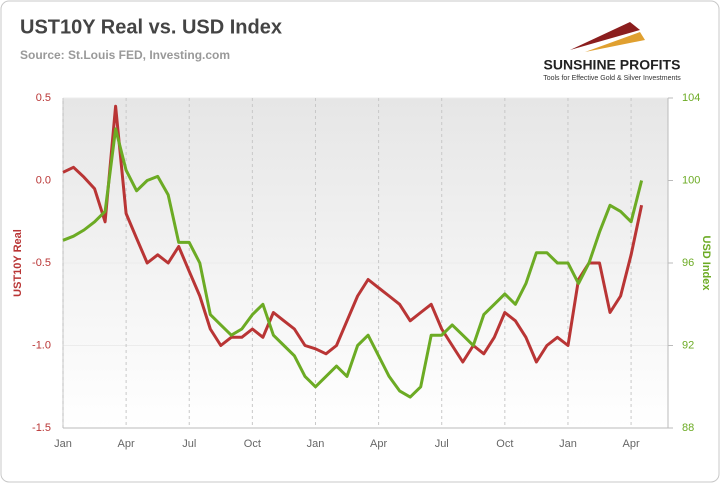 This screenshot has height=488, width=720. Describe the element at coordinates (43, 180) in the screenshot. I see `y-tick-label: 0.0` at that location.